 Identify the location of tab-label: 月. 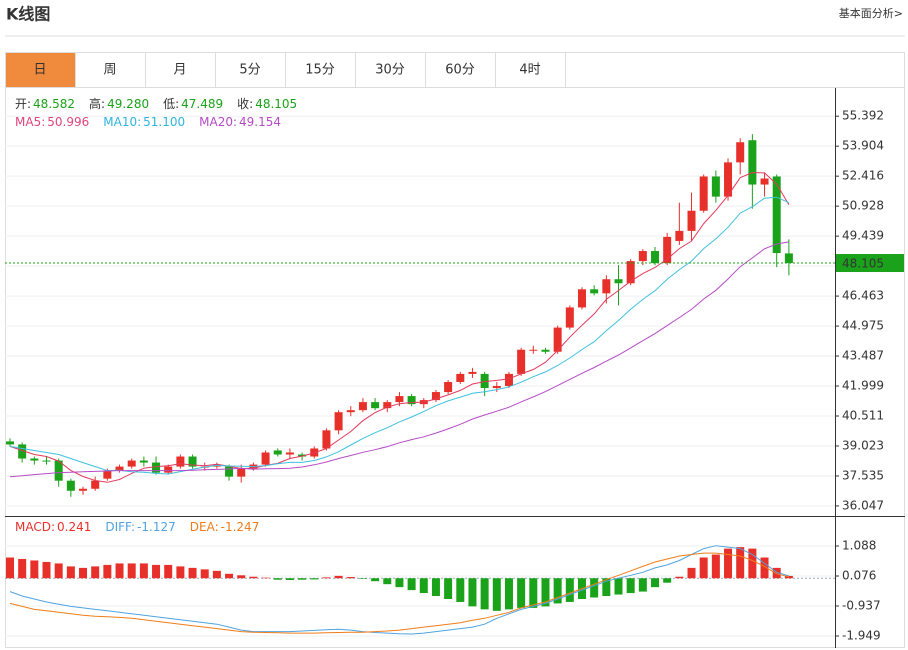
(179, 70).